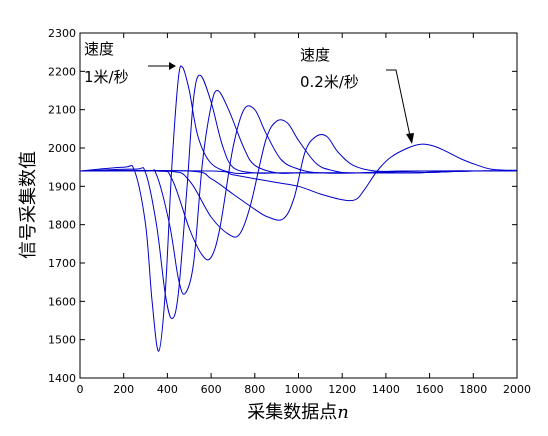  I want to click on annotation-fast-arrow-head, so click(172, 66).